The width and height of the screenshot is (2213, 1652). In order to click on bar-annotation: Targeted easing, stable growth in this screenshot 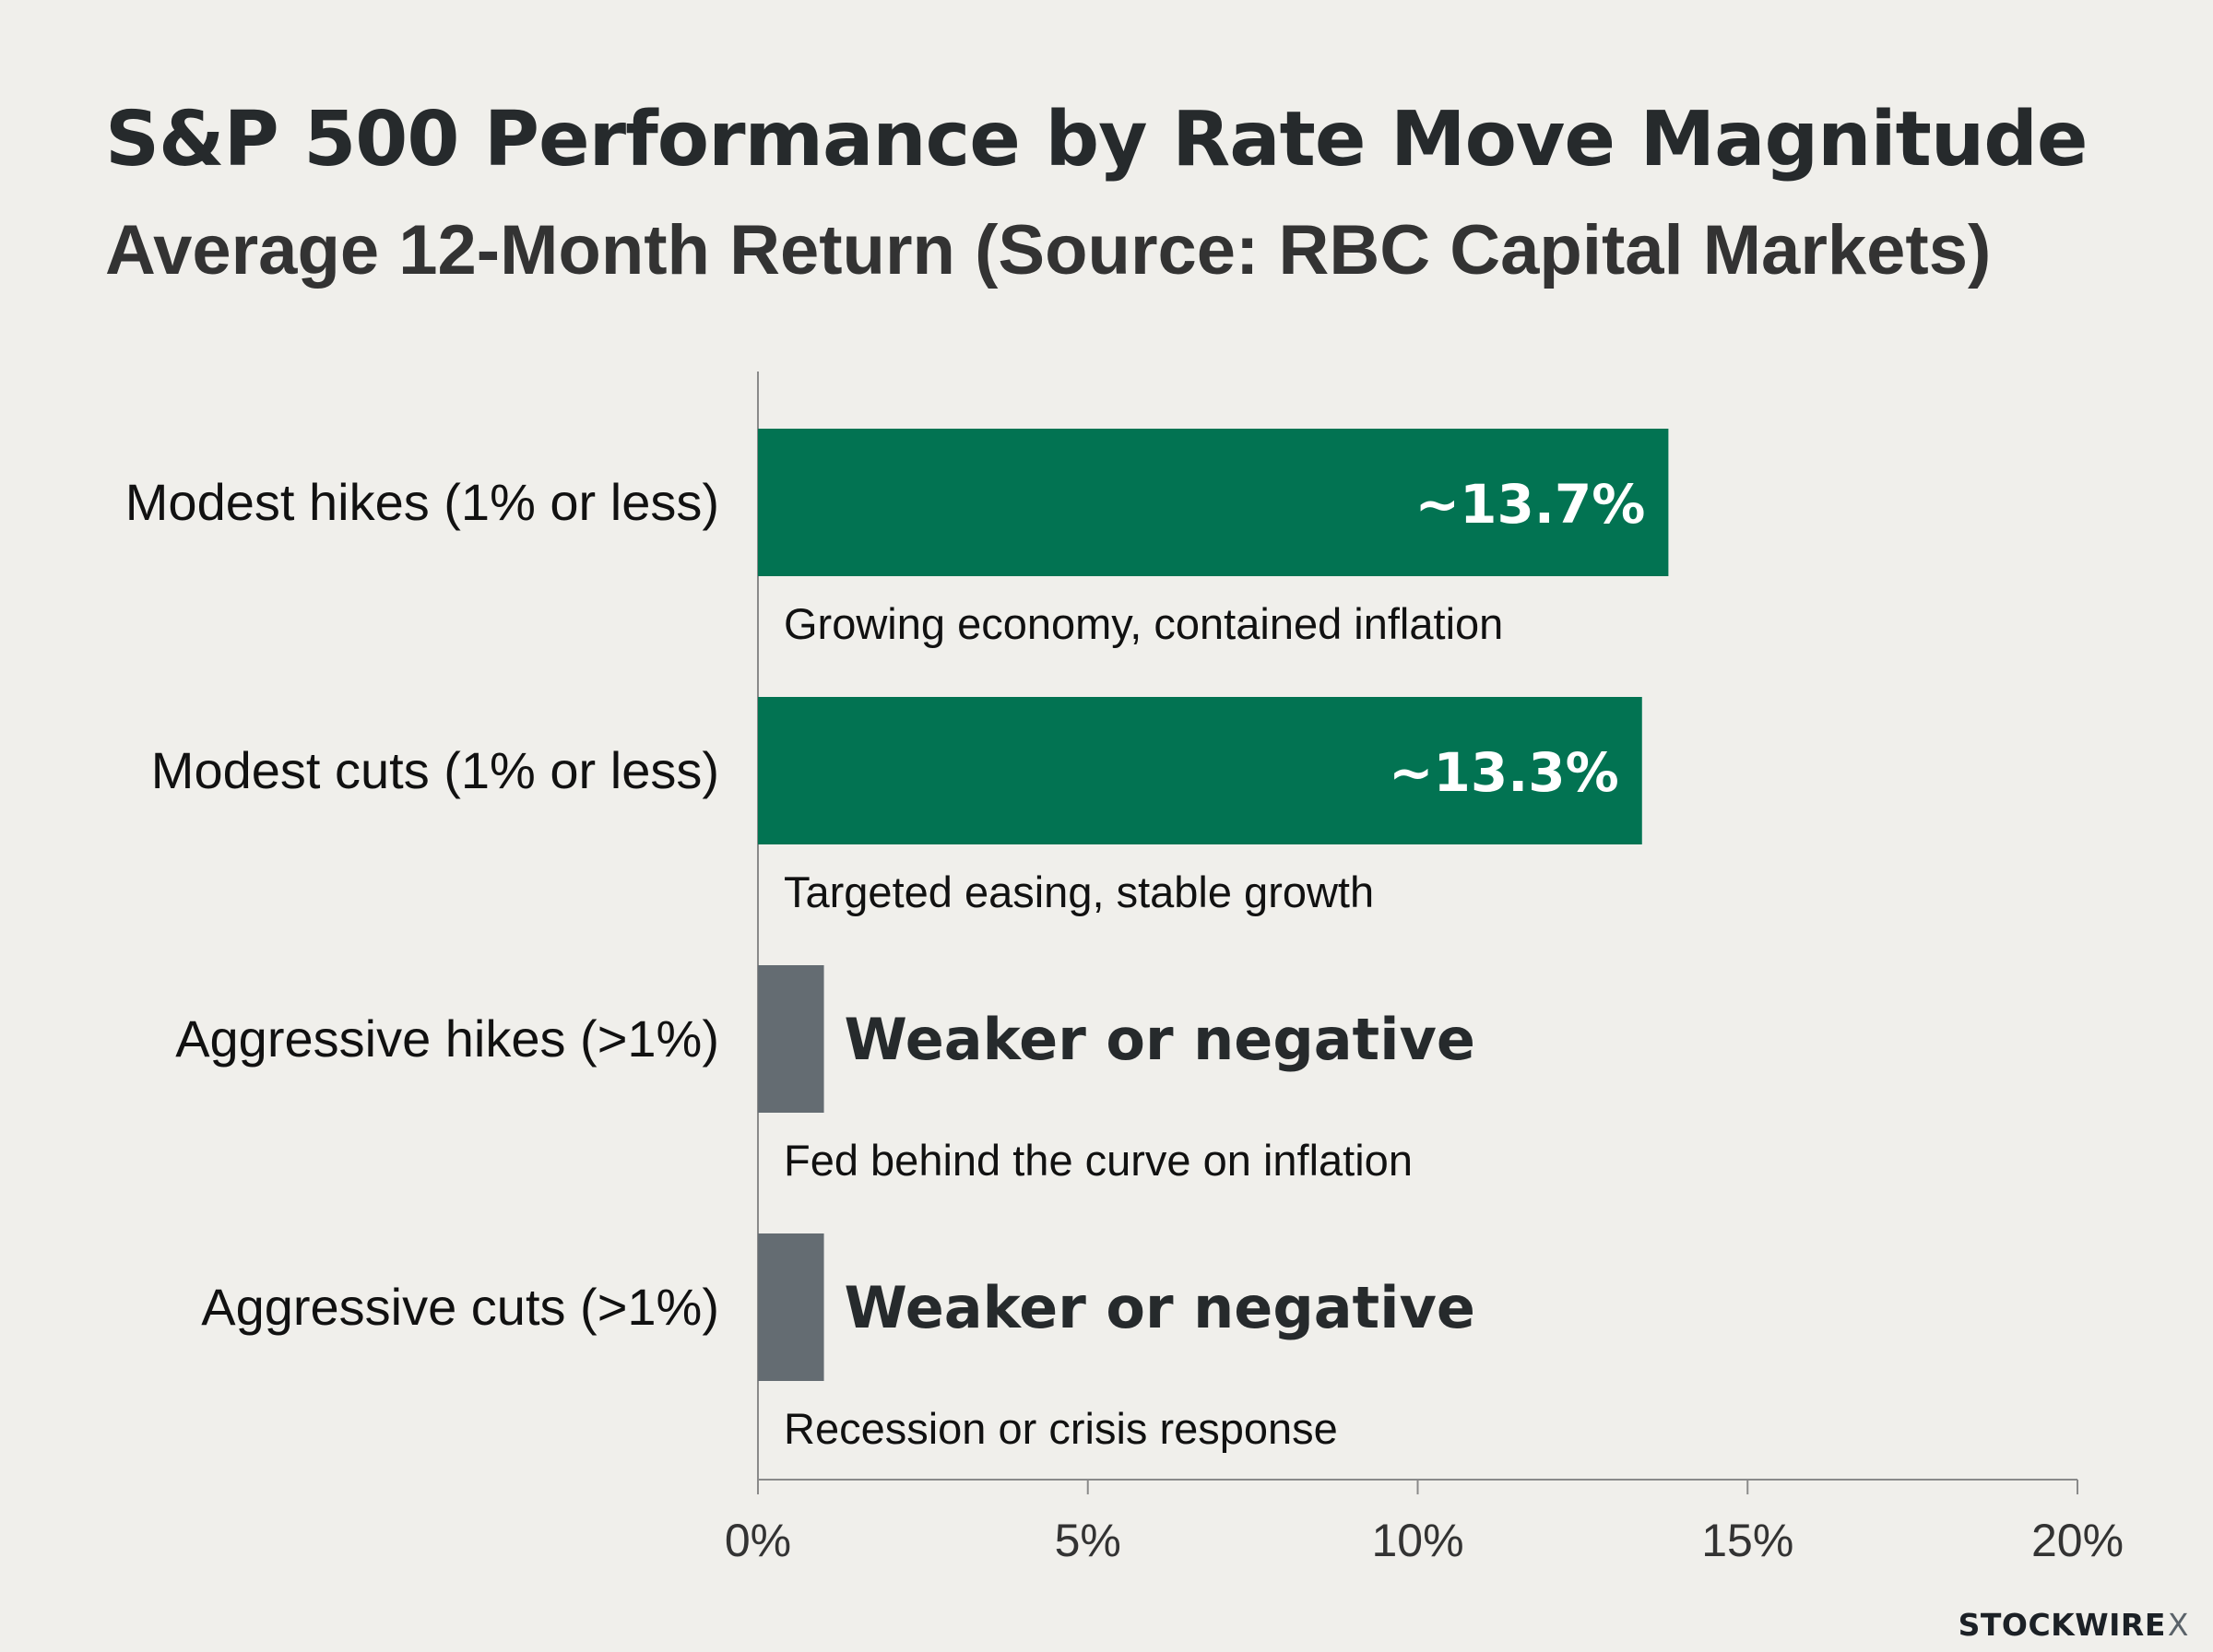, I will do `click(1079, 891)`.